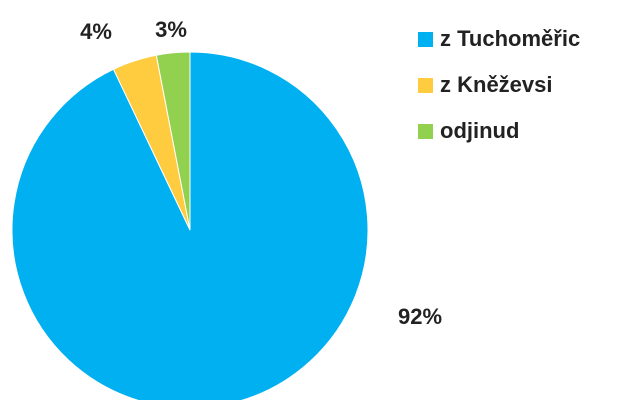 The image size is (627, 400). Describe the element at coordinates (510, 38) in the screenshot. I see `legend-label: z Tuchoměřic` at that location.